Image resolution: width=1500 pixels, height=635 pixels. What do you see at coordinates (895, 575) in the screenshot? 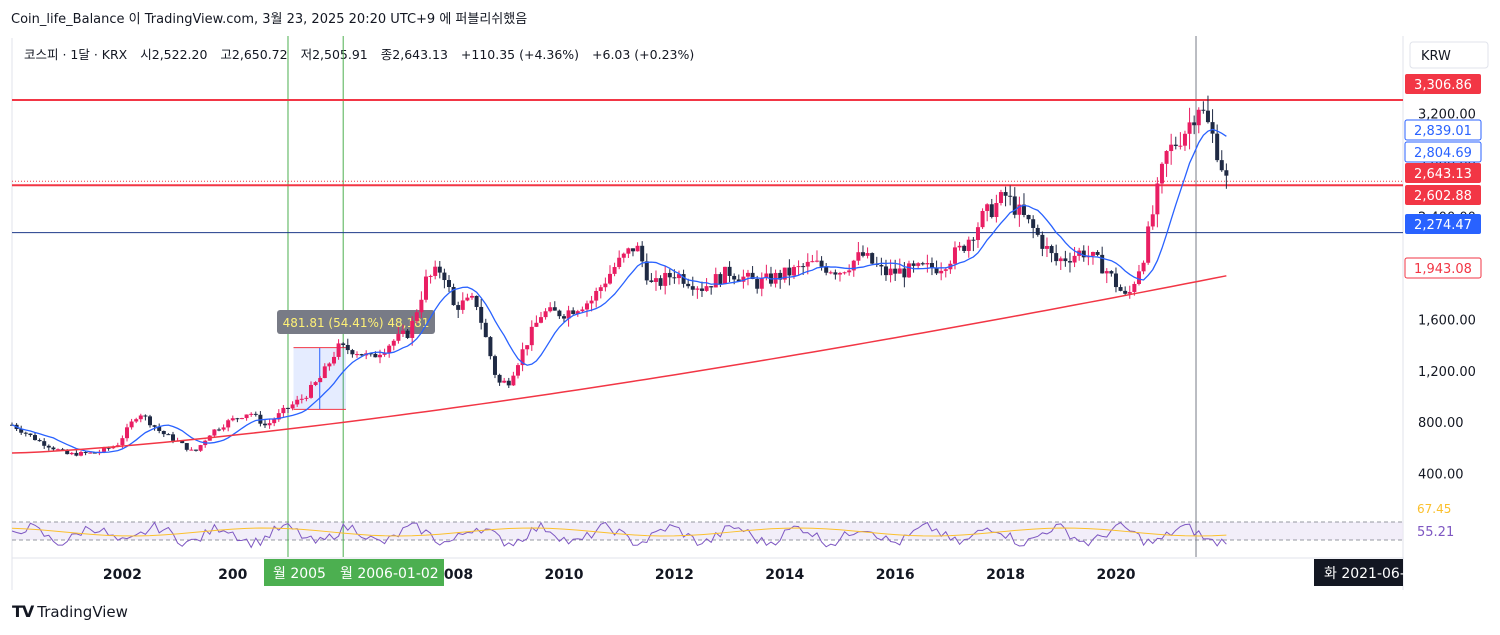
I see `x-tick-label: 2016` at bounding box center [895, 575].